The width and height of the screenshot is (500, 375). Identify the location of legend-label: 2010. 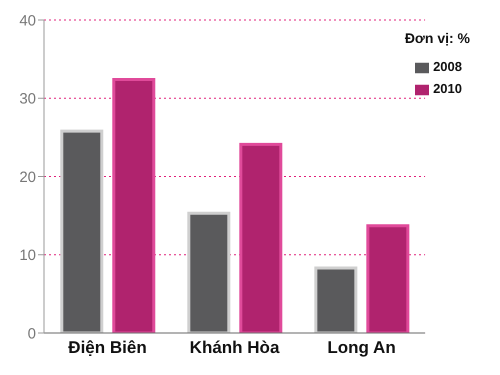
(447, 88).